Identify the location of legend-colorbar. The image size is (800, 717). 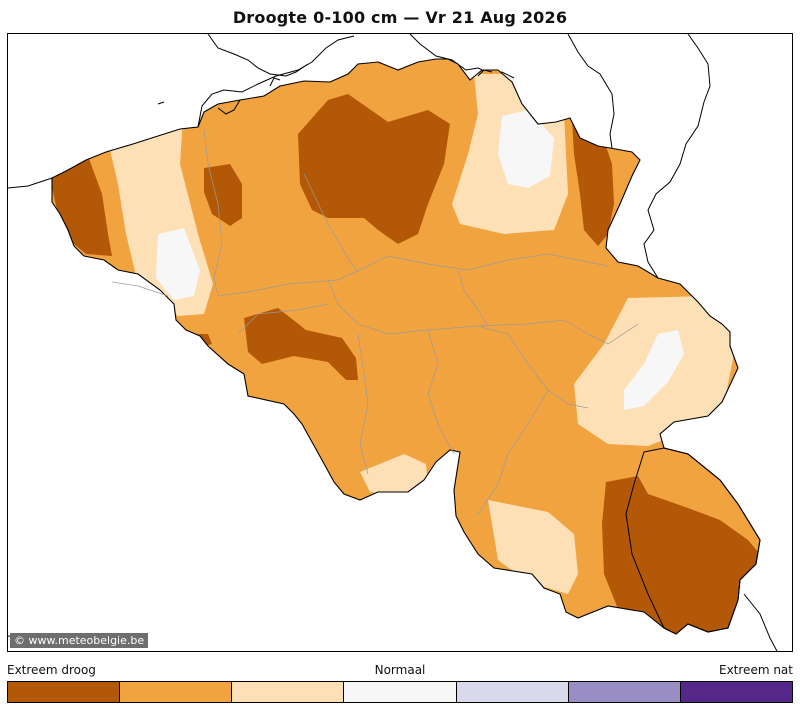
(400, 692).